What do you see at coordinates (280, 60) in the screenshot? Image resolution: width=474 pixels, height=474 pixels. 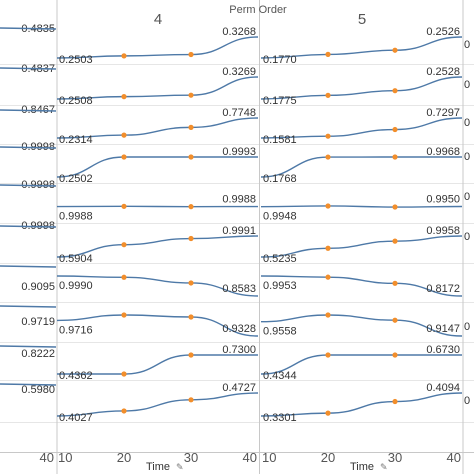 I see `data-label-start: 0.1770` at bounding box center [280, 60].